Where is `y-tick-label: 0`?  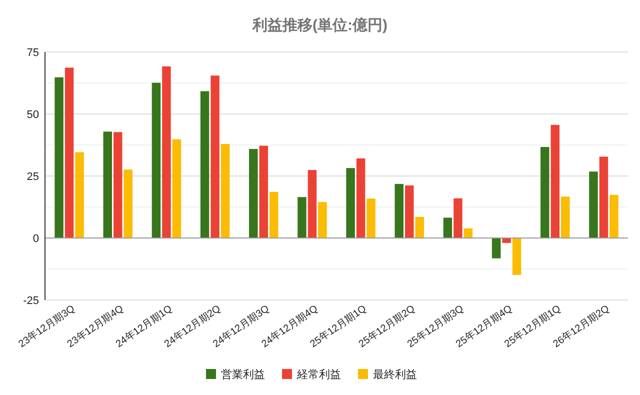
y-tick-label: 0 is located at coordinates (35, 239).